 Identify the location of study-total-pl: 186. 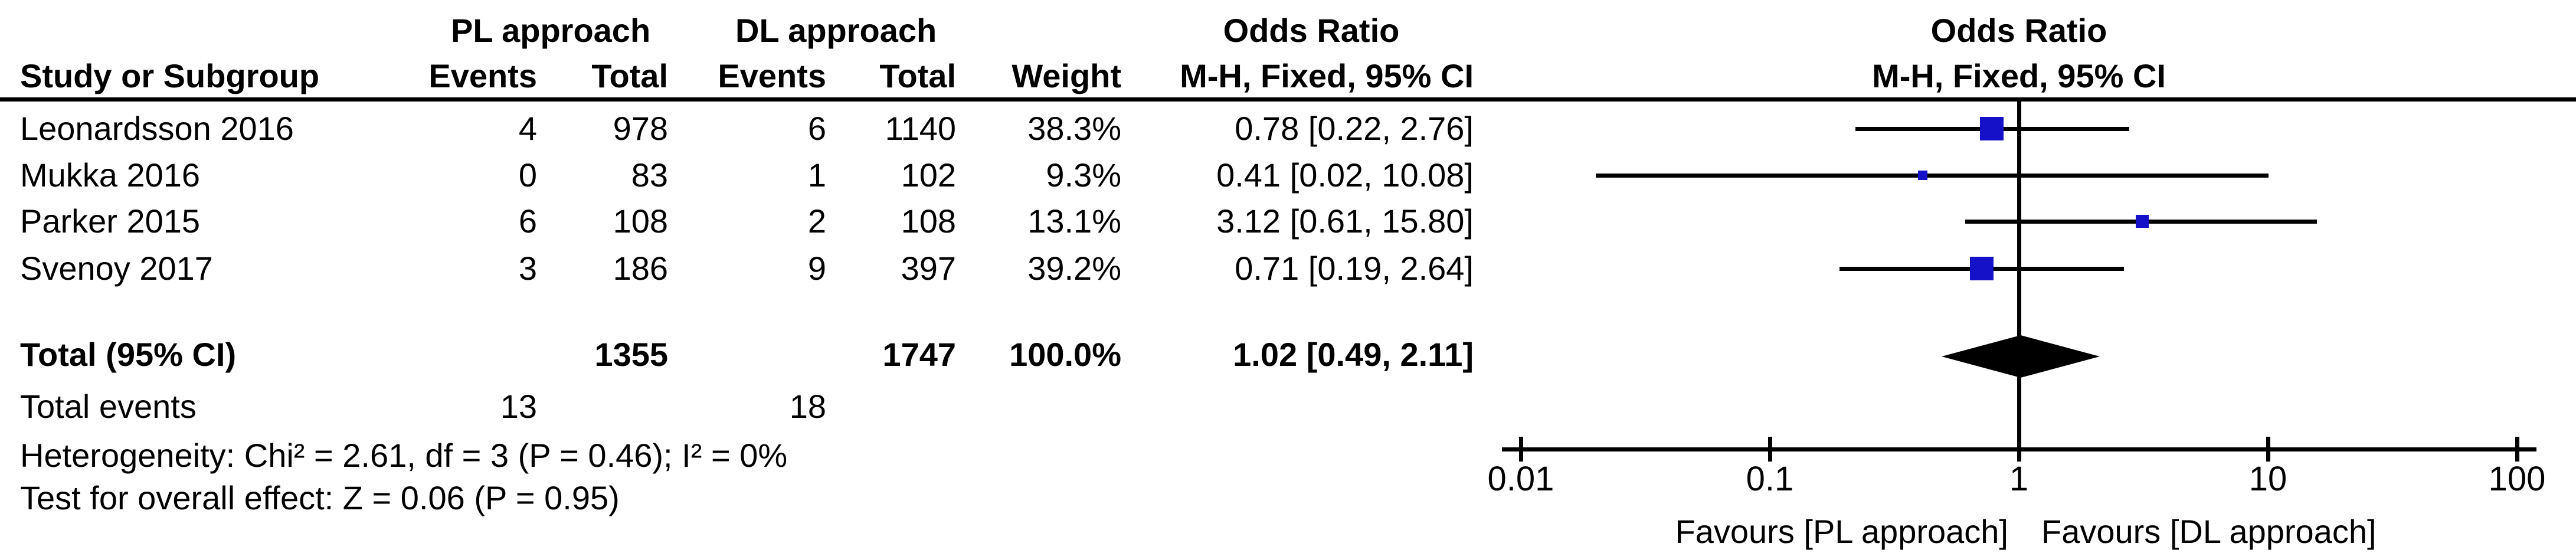
(641, 268).